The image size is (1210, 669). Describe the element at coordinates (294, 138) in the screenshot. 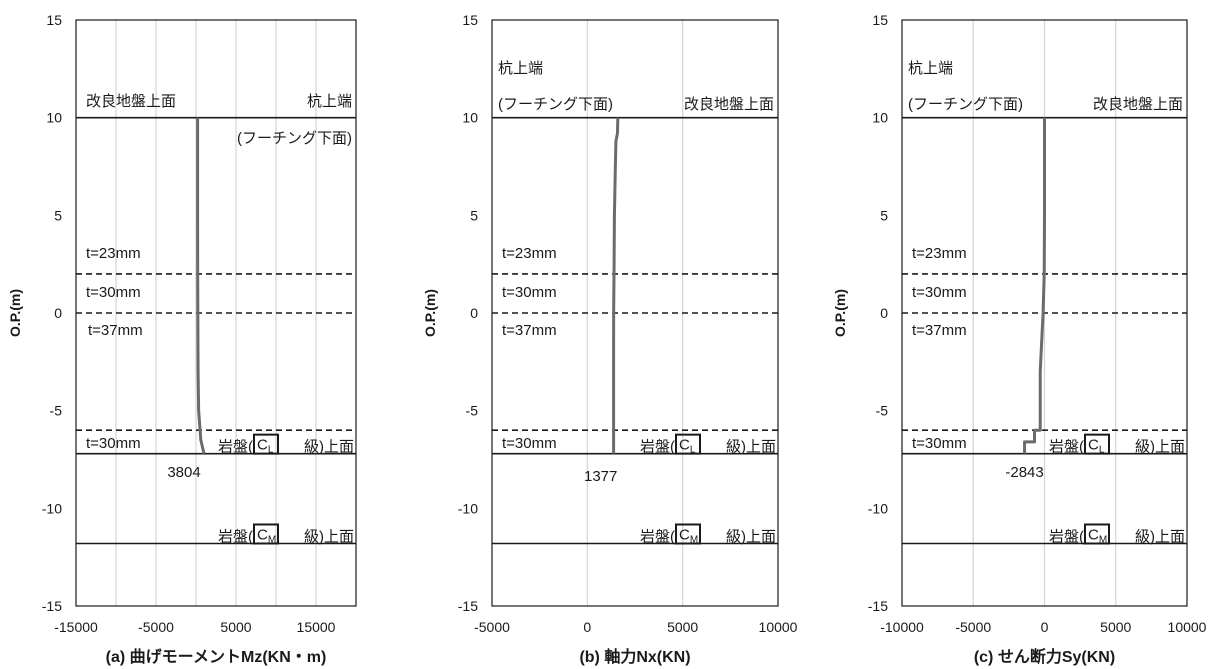

I see `top-right-annotation: (フーチング下面)` at that location.